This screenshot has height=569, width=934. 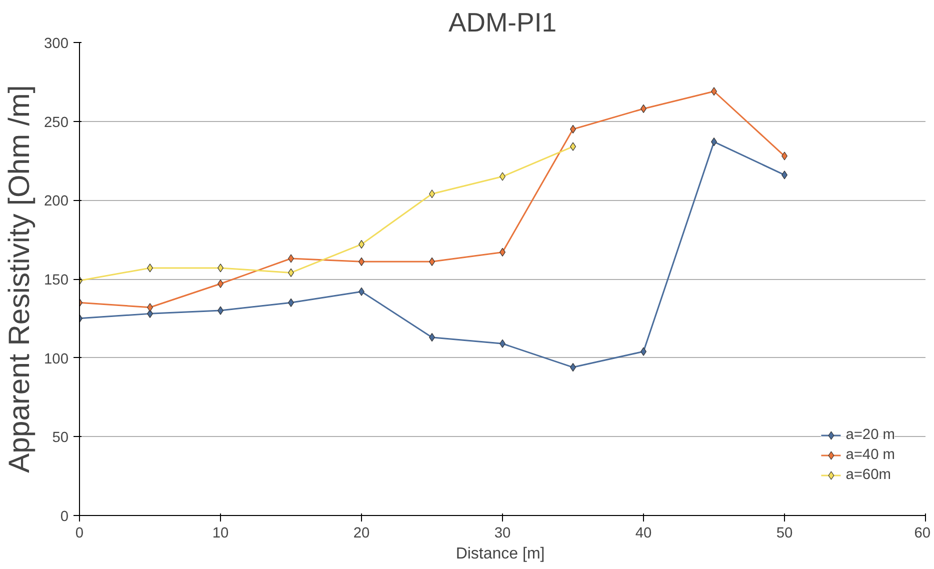 What do you see at coordinates (56, 122) in the screenshot?
I see `y-tick-label: 250` at bounding box center [56, 122].